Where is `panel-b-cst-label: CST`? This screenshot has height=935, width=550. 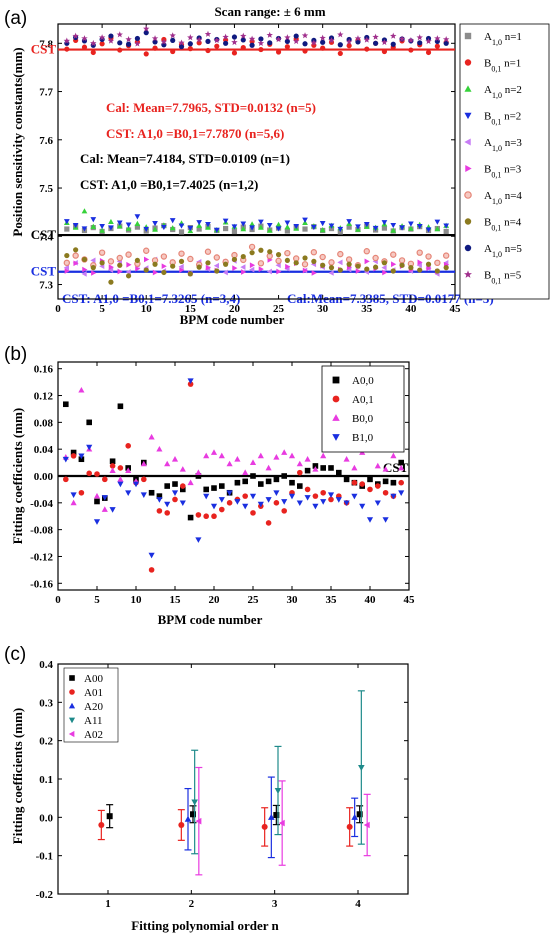
panel-b-cst-label: CST is located at coordinates (396, 467).